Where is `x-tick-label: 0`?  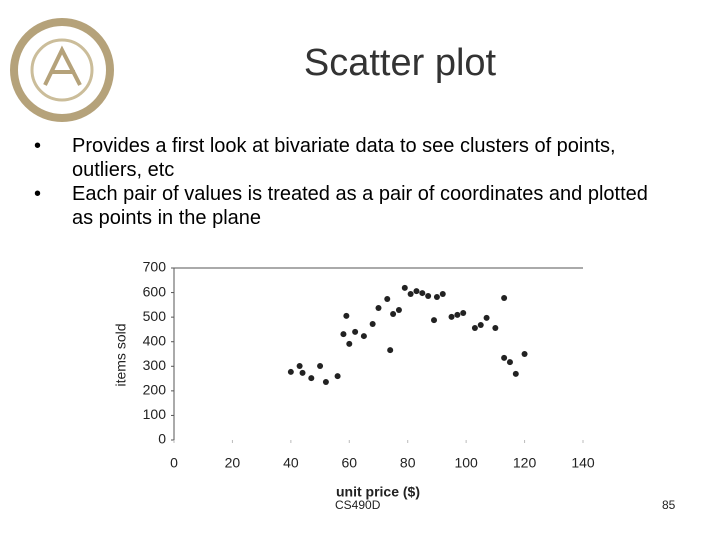
x-tick-label: 0 is located at coordinates (174, 463).